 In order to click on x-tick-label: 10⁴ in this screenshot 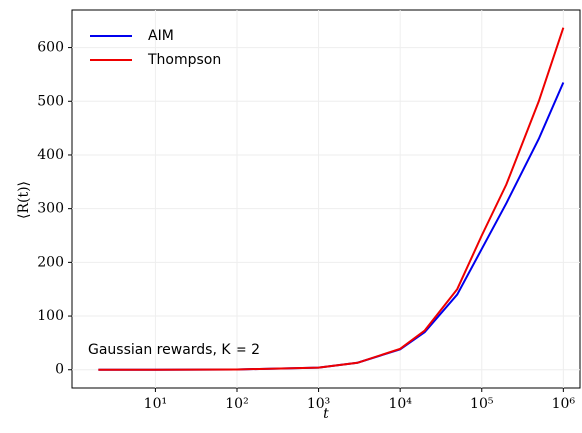, I will do `click(400, 404)`.